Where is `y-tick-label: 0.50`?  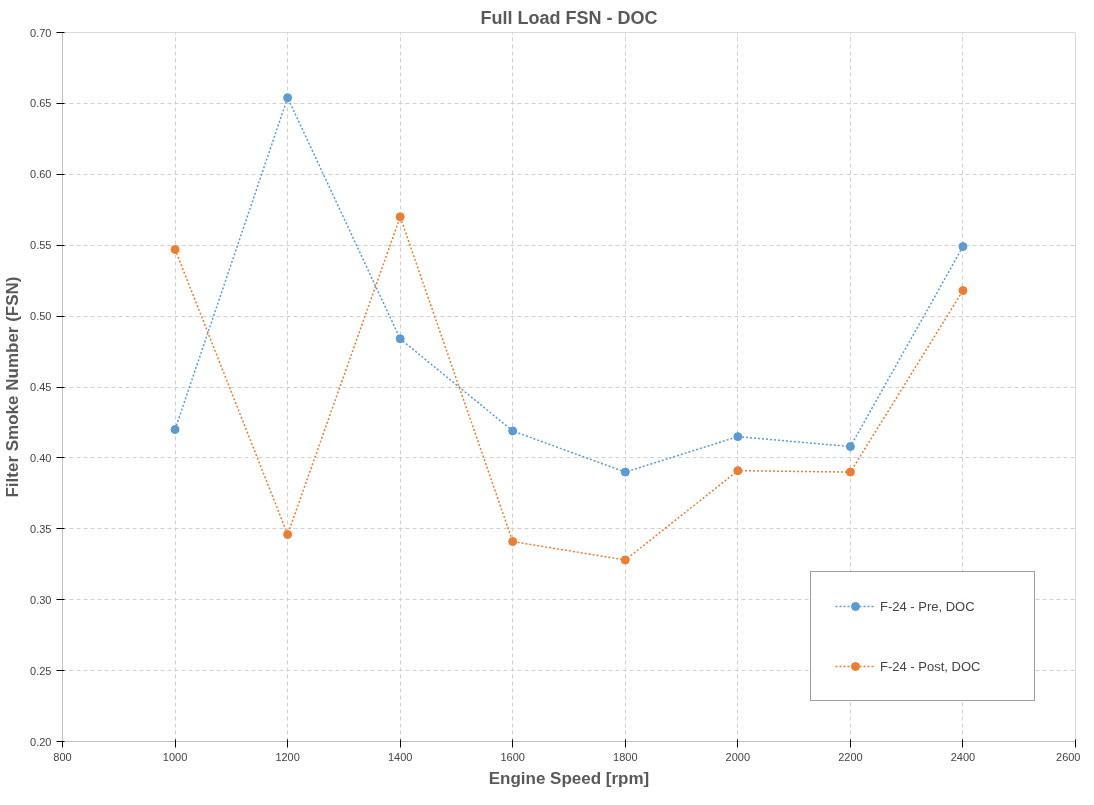 y-tick-label: 0.50 is located at coordinates (41, 316).